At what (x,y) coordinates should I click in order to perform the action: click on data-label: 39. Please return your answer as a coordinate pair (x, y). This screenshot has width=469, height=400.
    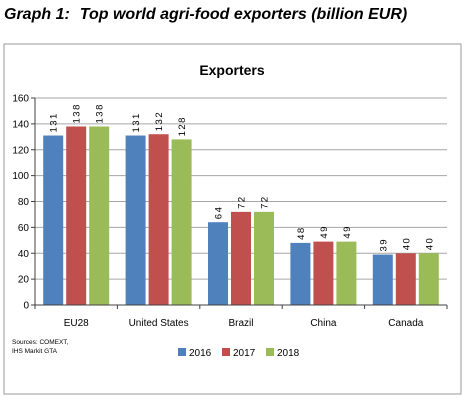
    Looking at the image, I should click on (383, 245).